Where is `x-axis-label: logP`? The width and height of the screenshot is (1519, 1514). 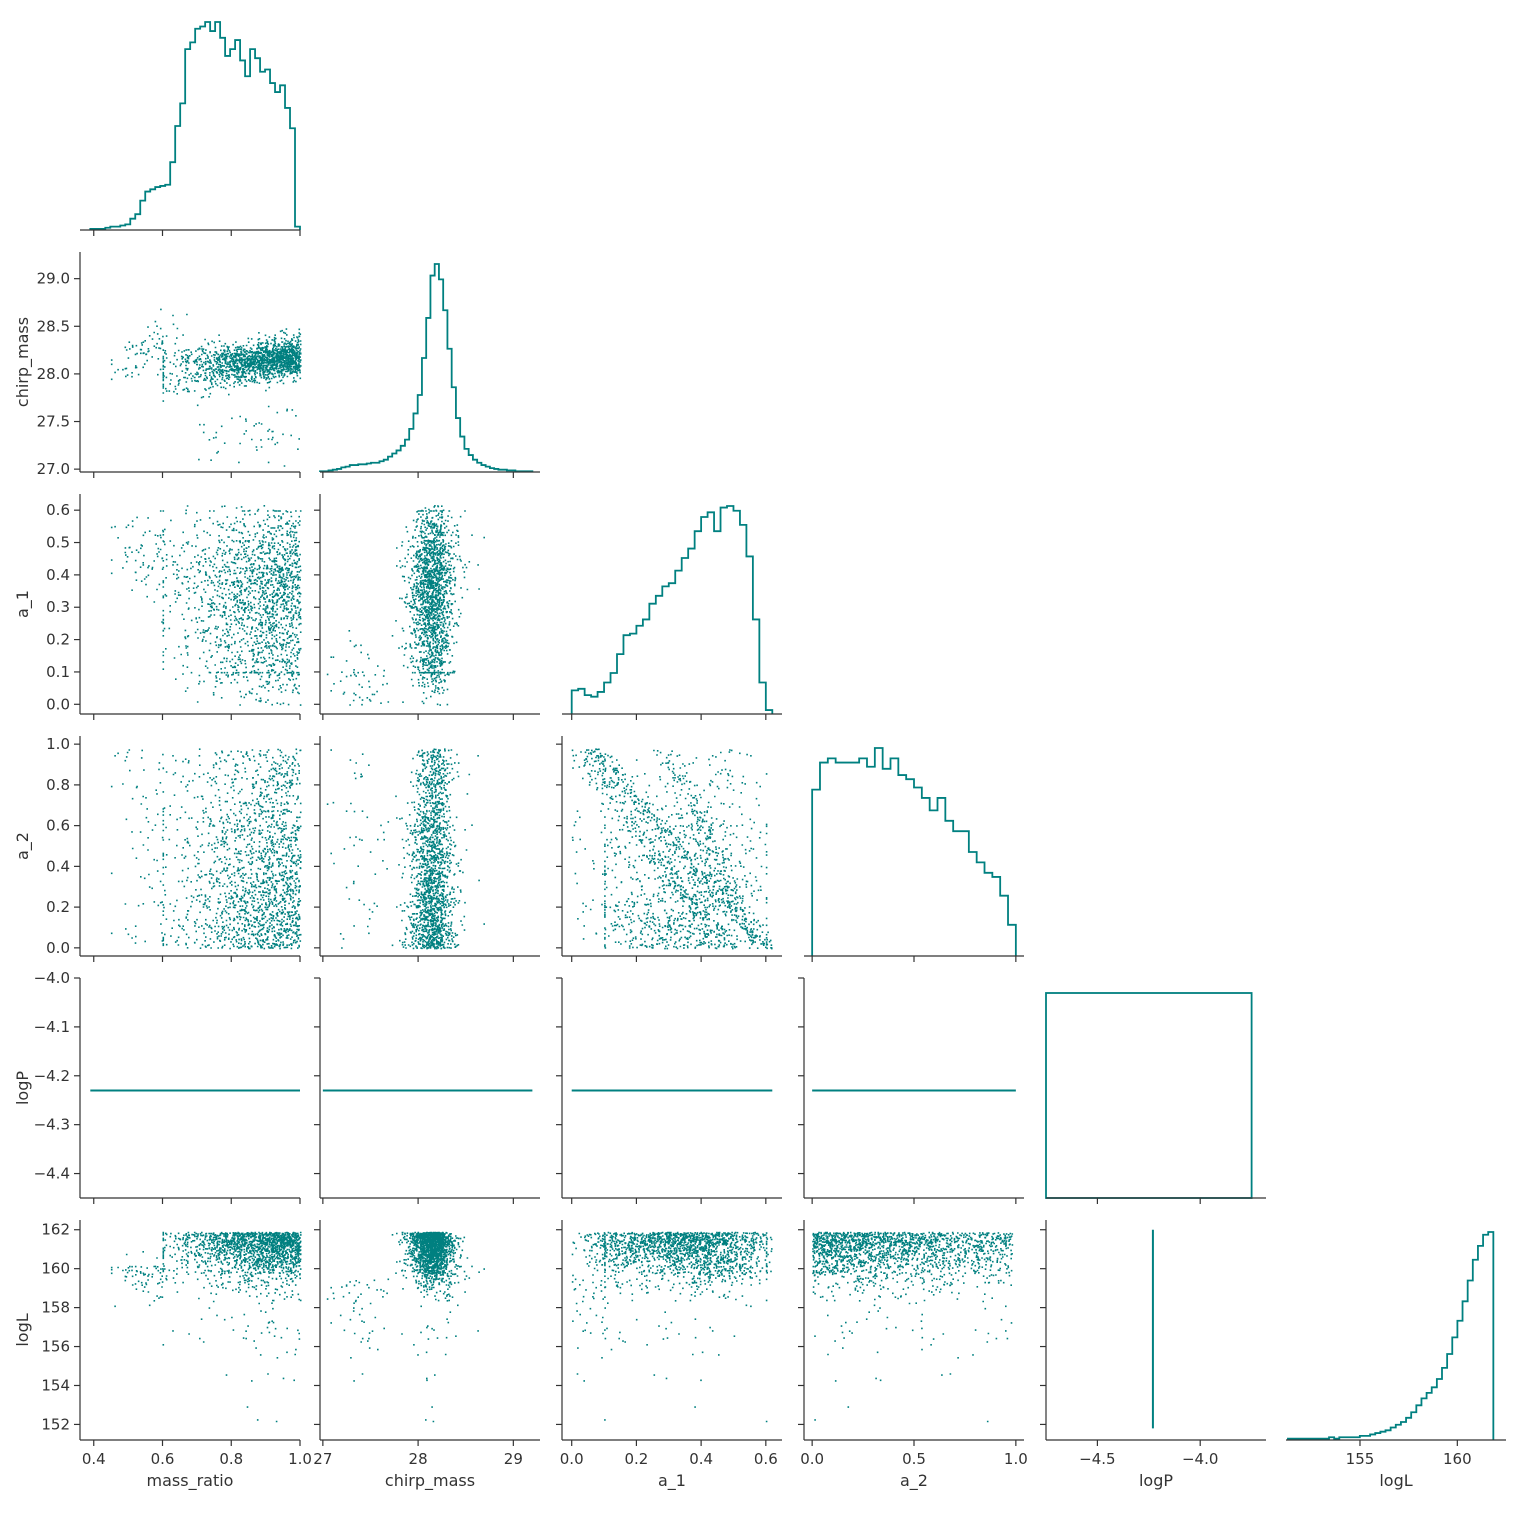 x-axis-label: logP is located at coordinates (1156, 1480).